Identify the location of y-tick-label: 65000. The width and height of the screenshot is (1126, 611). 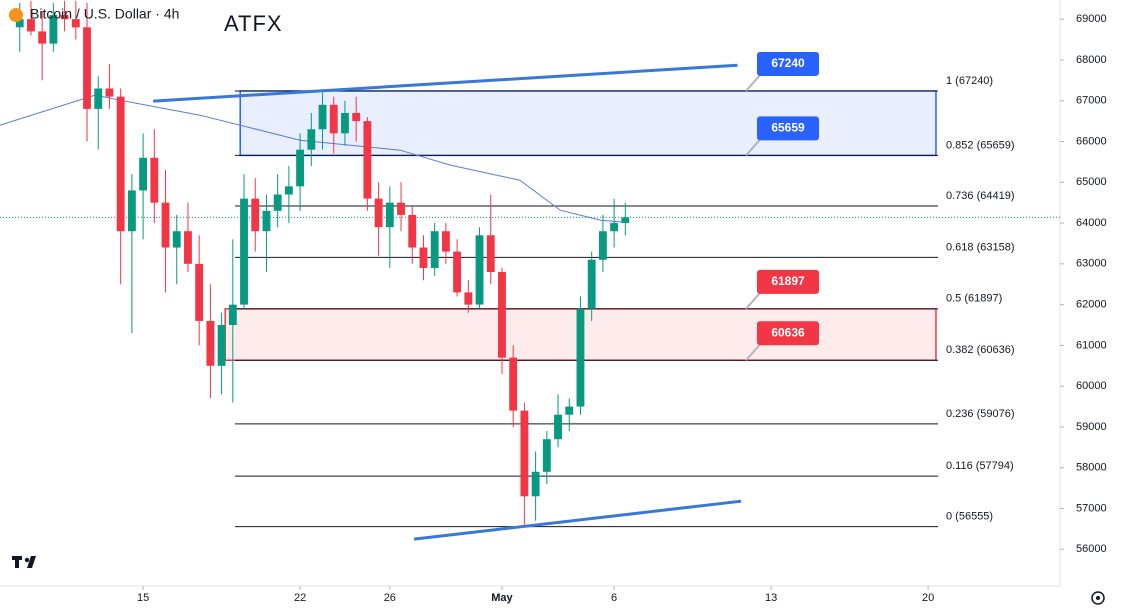
(1091, 182).